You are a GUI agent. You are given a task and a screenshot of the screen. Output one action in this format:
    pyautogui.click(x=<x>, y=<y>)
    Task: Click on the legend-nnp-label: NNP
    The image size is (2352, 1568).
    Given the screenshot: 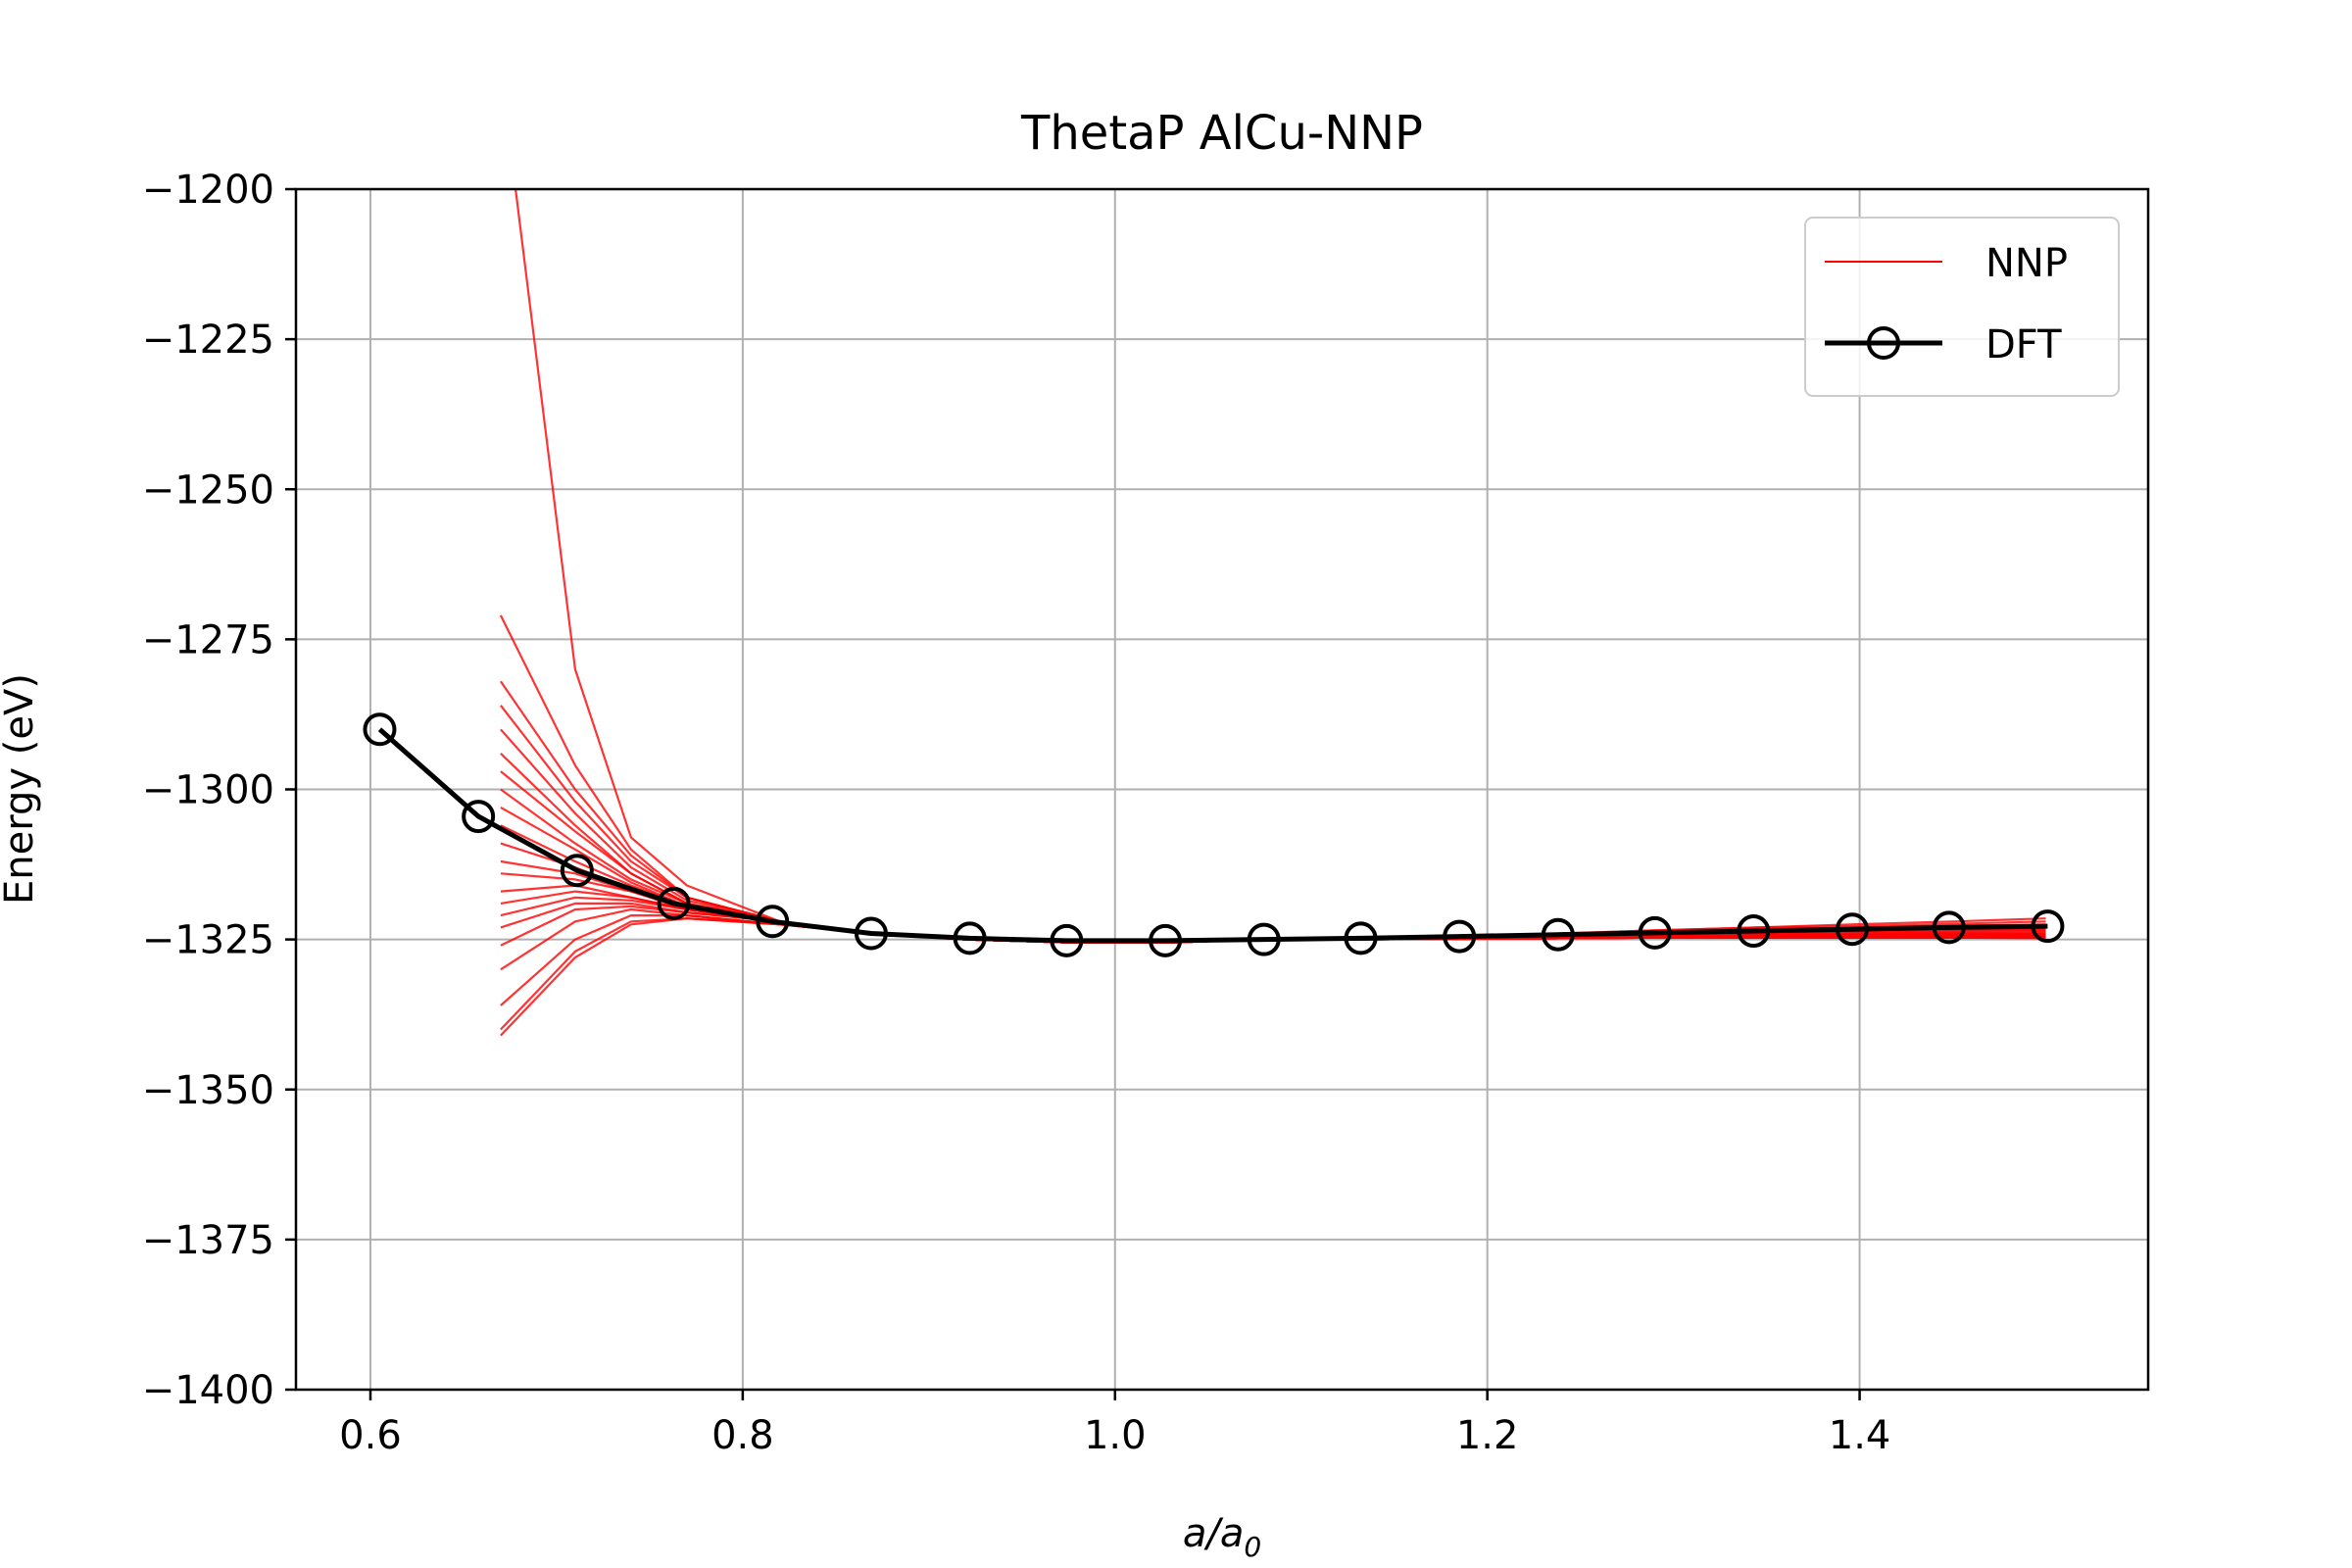 What is the action you would take?
    pyautogui.click(x=2027, y=263)
    